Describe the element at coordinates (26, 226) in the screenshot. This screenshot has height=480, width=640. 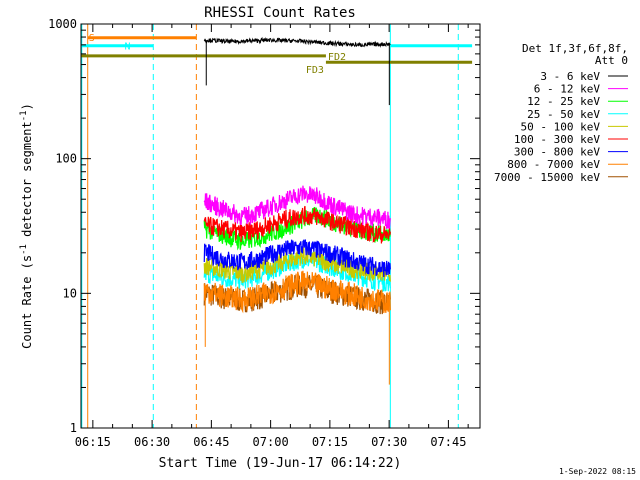
I see `y-axis-label: Count Rate (s-1 detector segment-1)` at that location.